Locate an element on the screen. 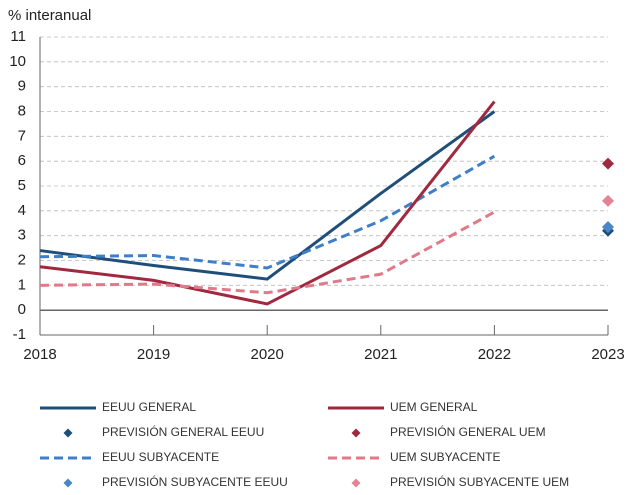 Image resolution: width=630 pixels, height=495 pixels. x-tick-label: 2022 is located at coordinates (494, 354).